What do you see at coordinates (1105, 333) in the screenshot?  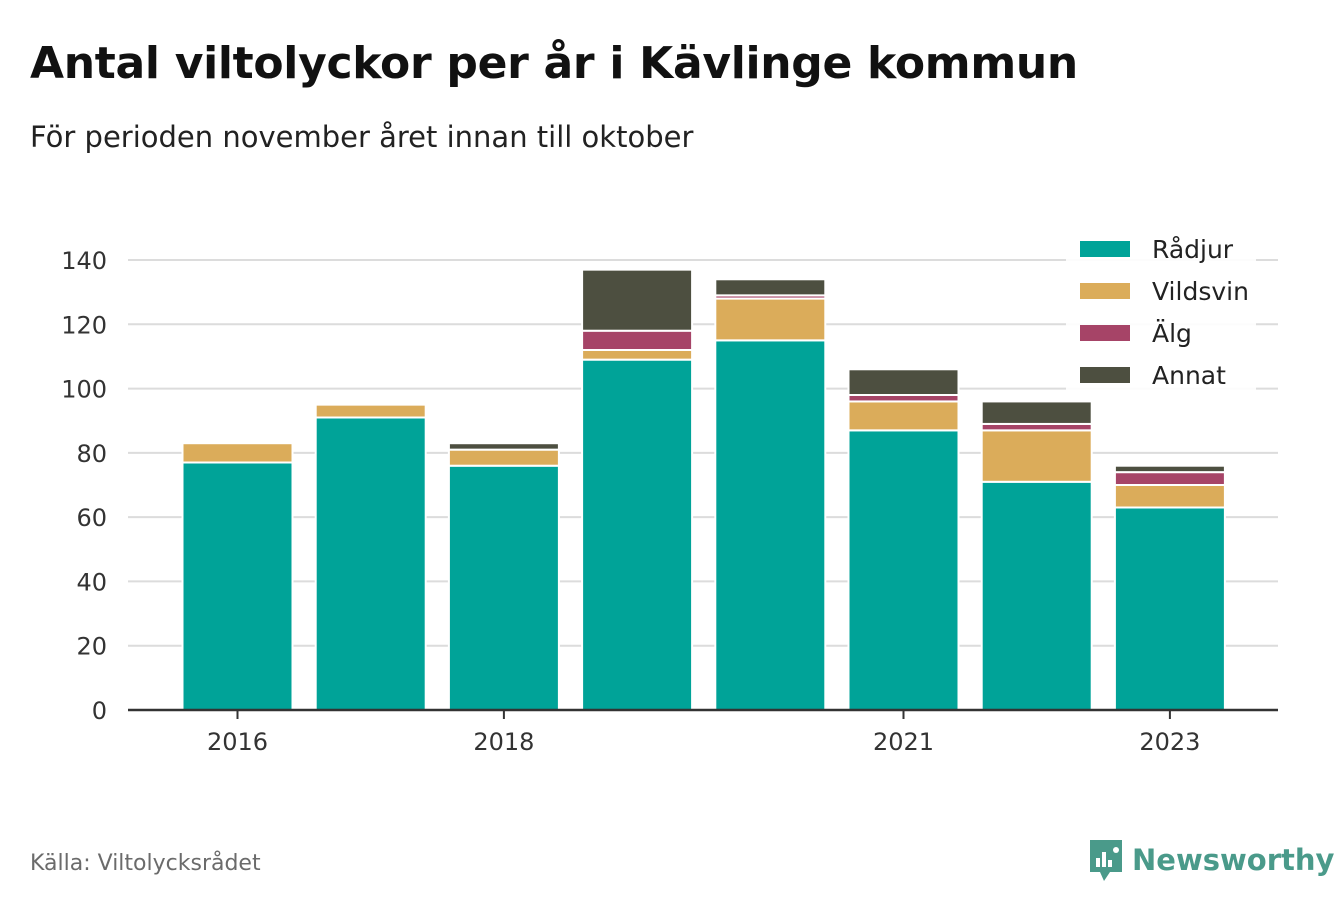 I see `legend-swatch-alg` at bounding box center [1105, 333].